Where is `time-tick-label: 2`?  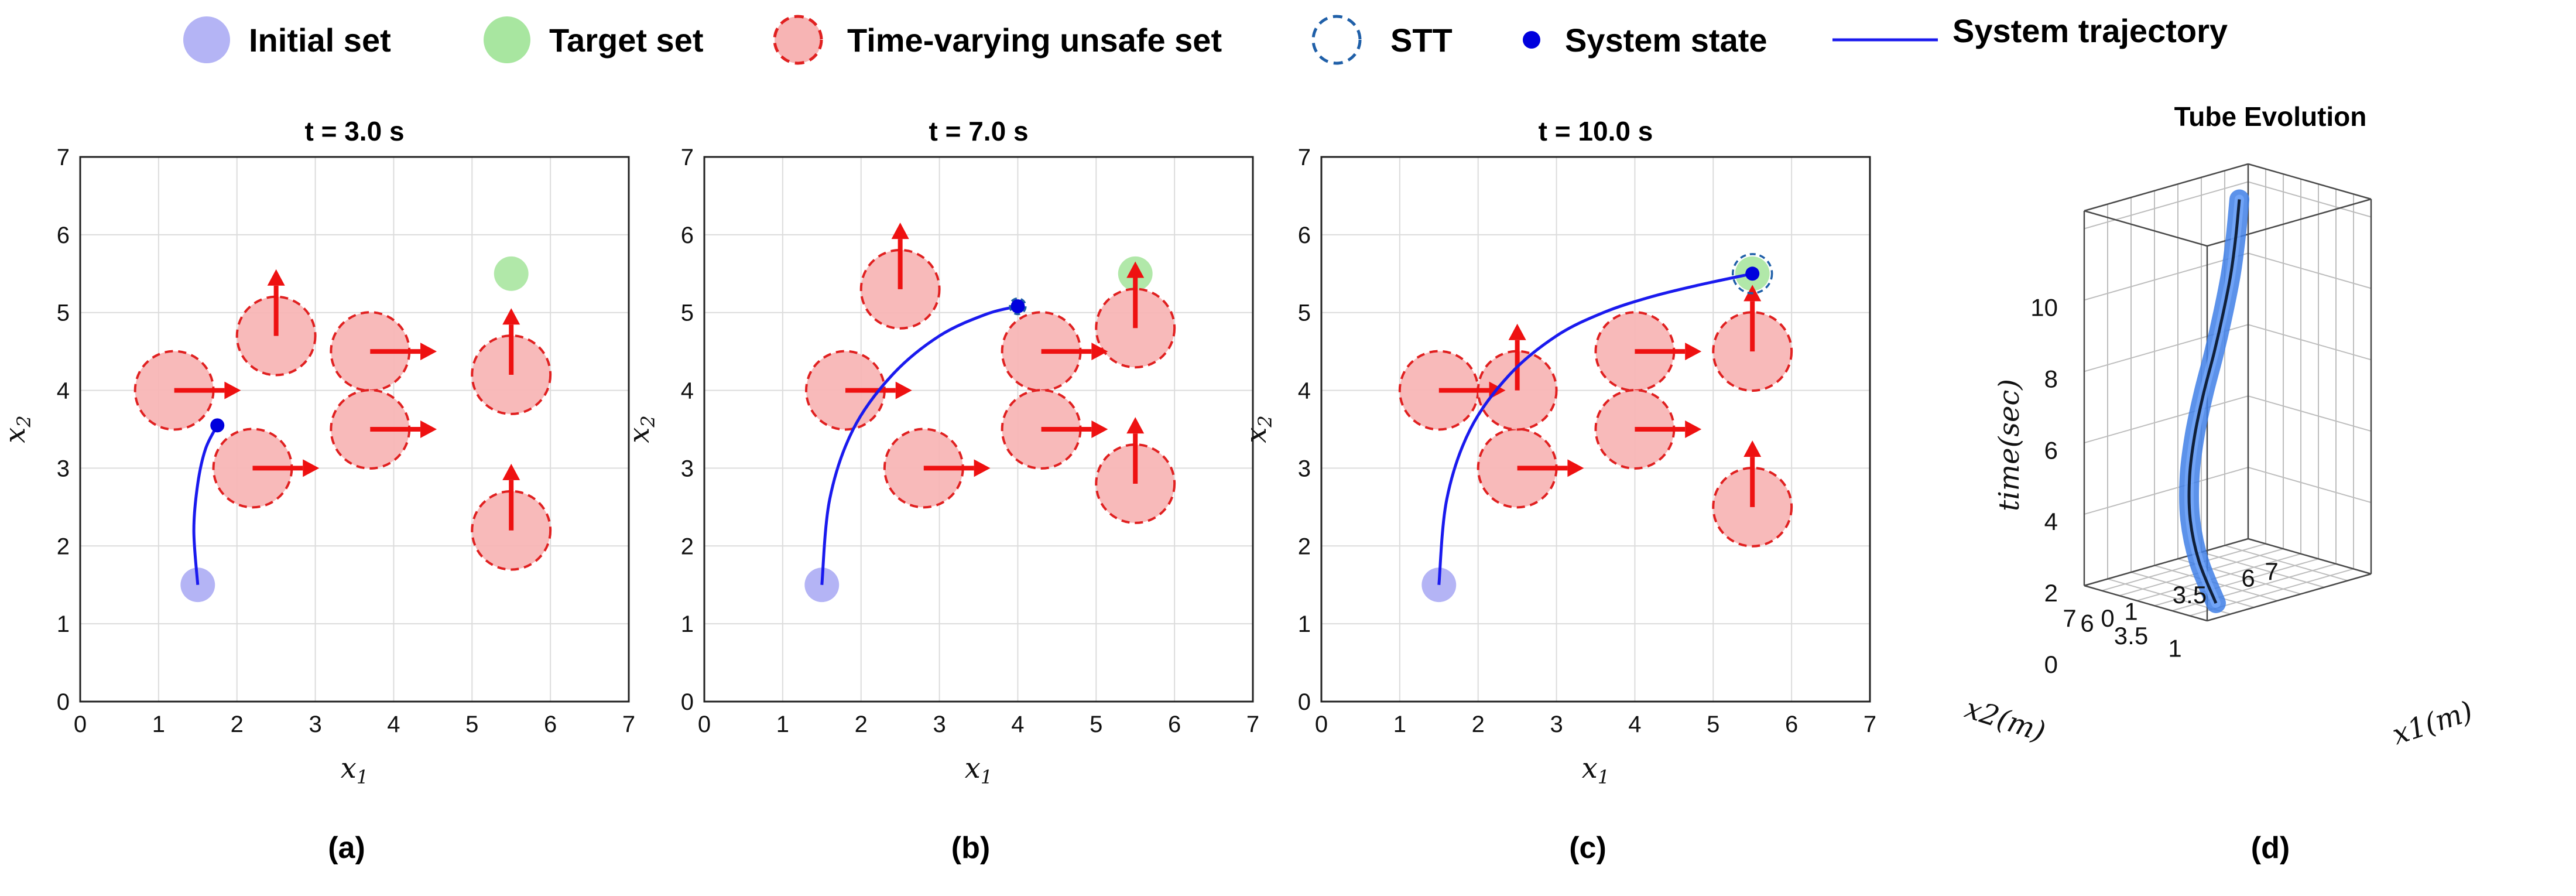 time-tick-label: 2 is located at coordinates (2051, 593).